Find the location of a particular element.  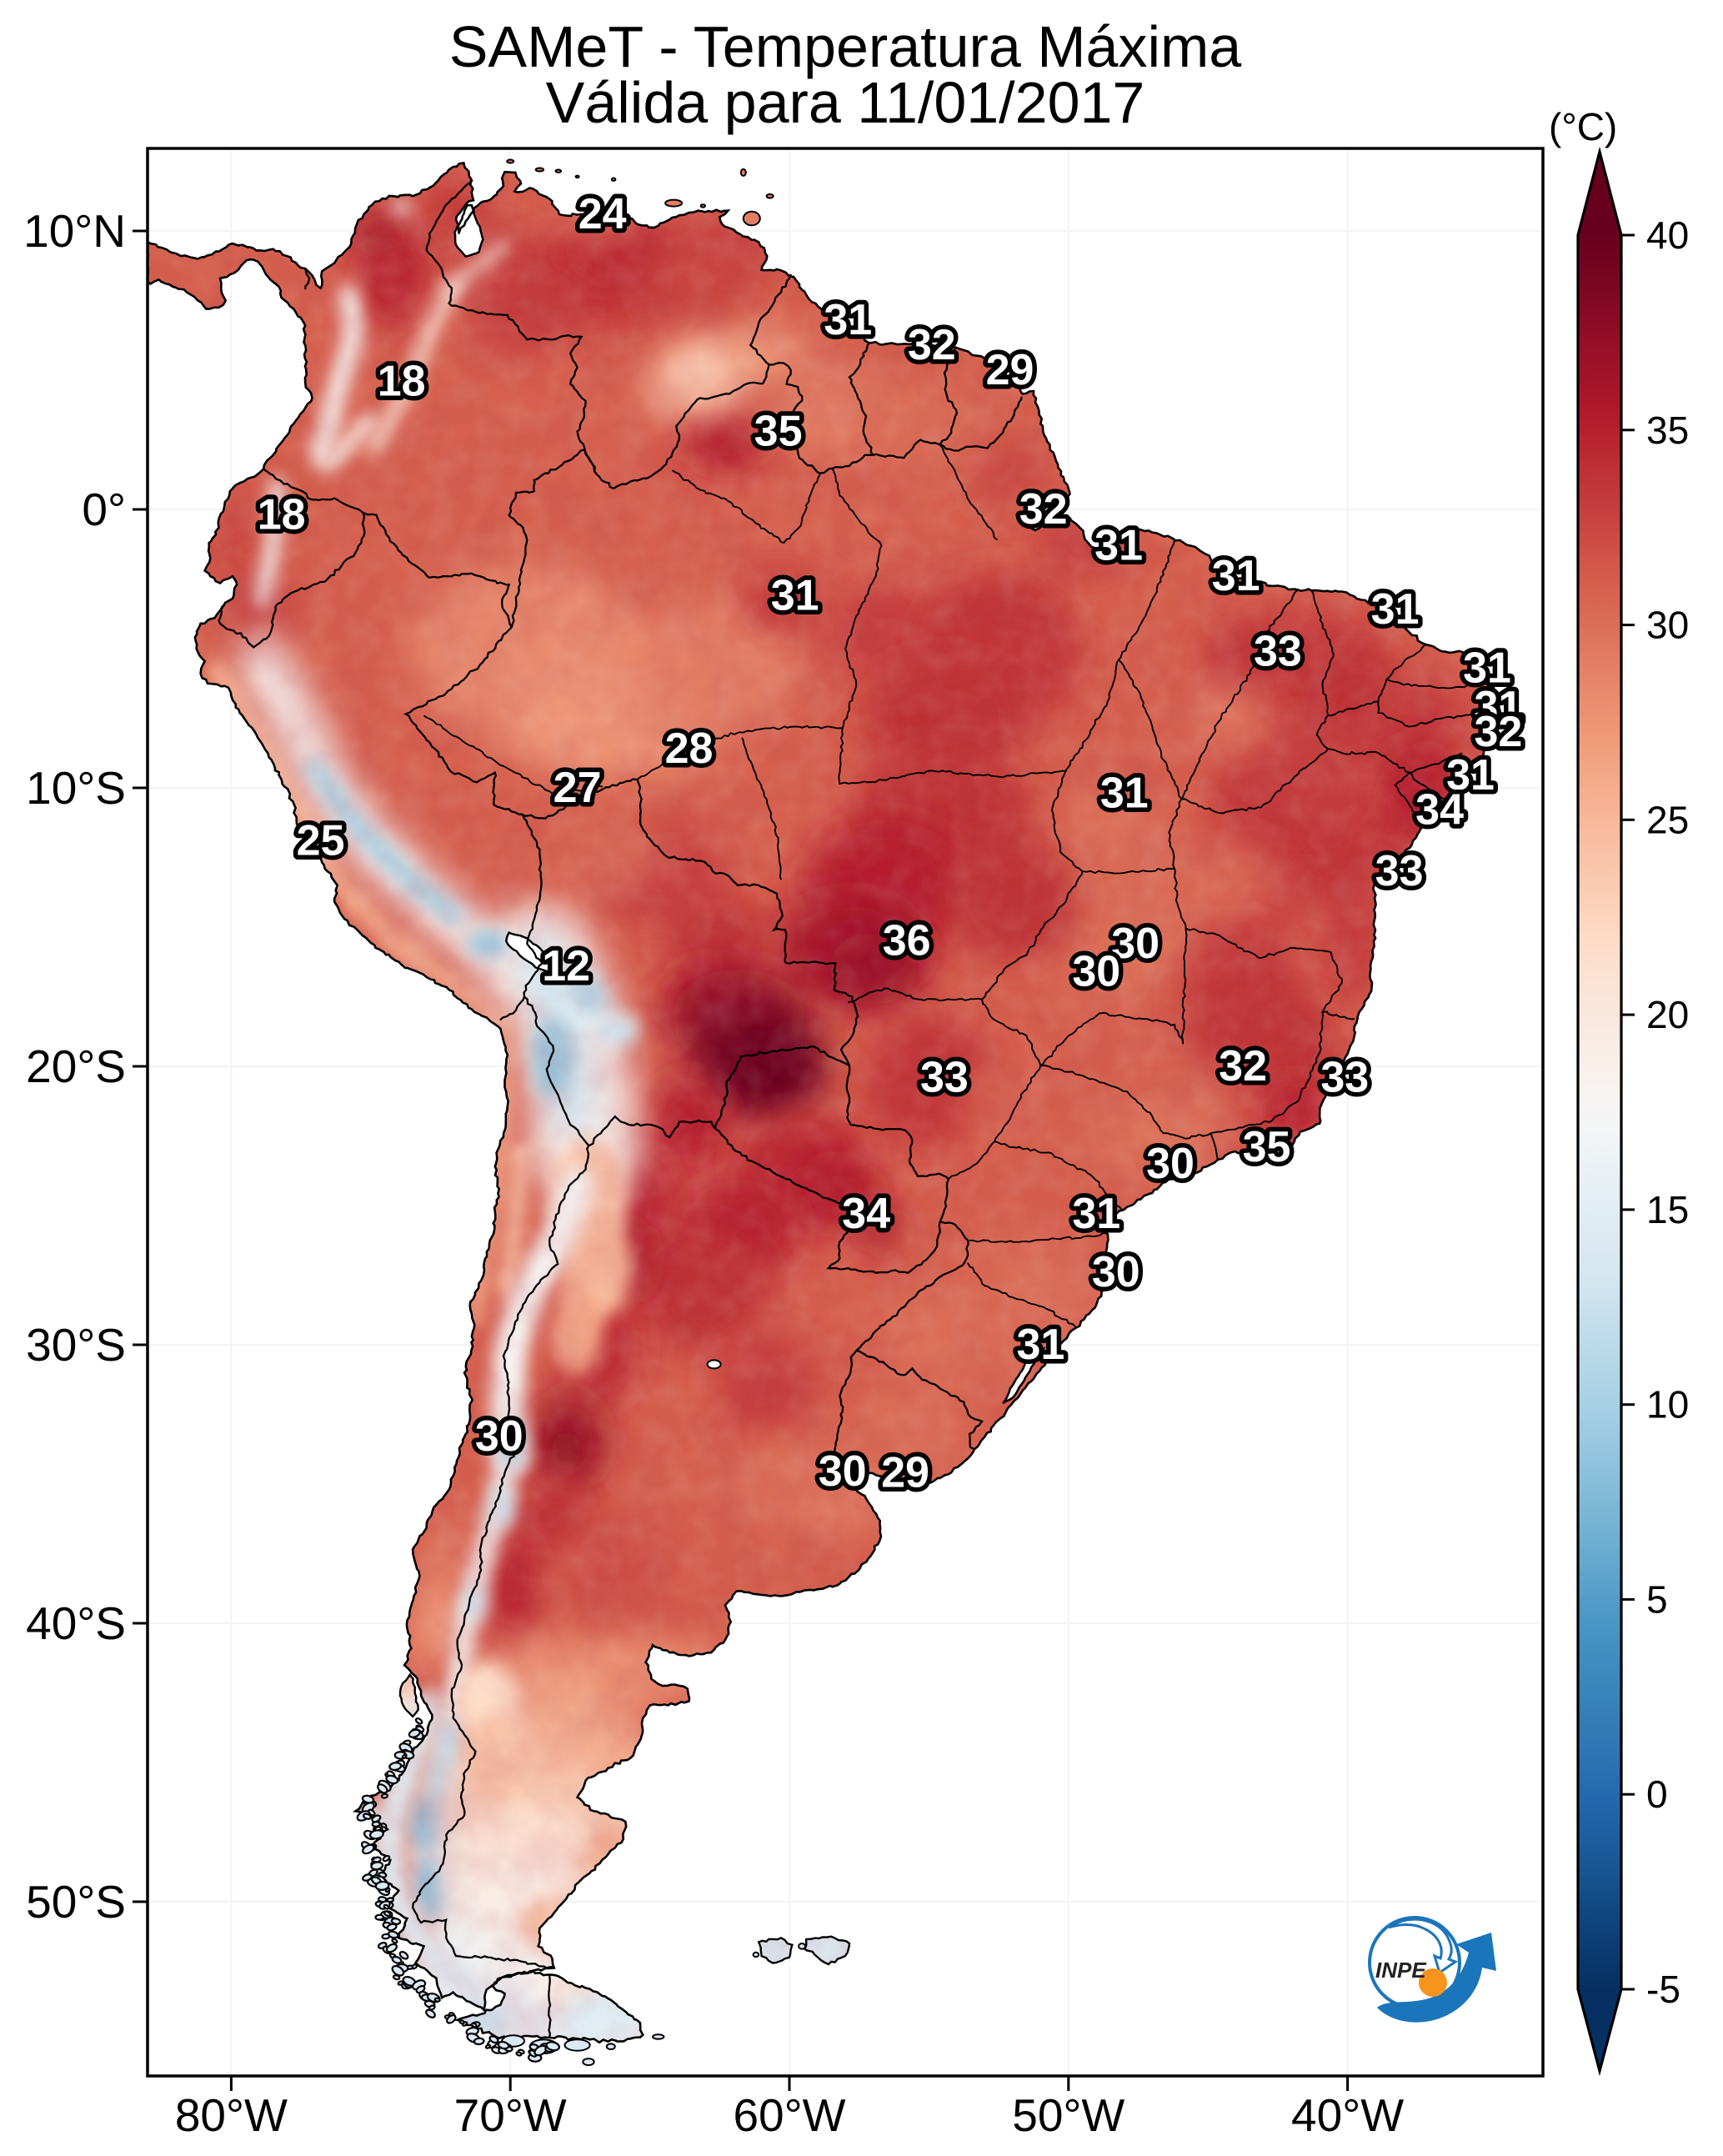

svg-text: 0° is located at coordinates (104, 510).